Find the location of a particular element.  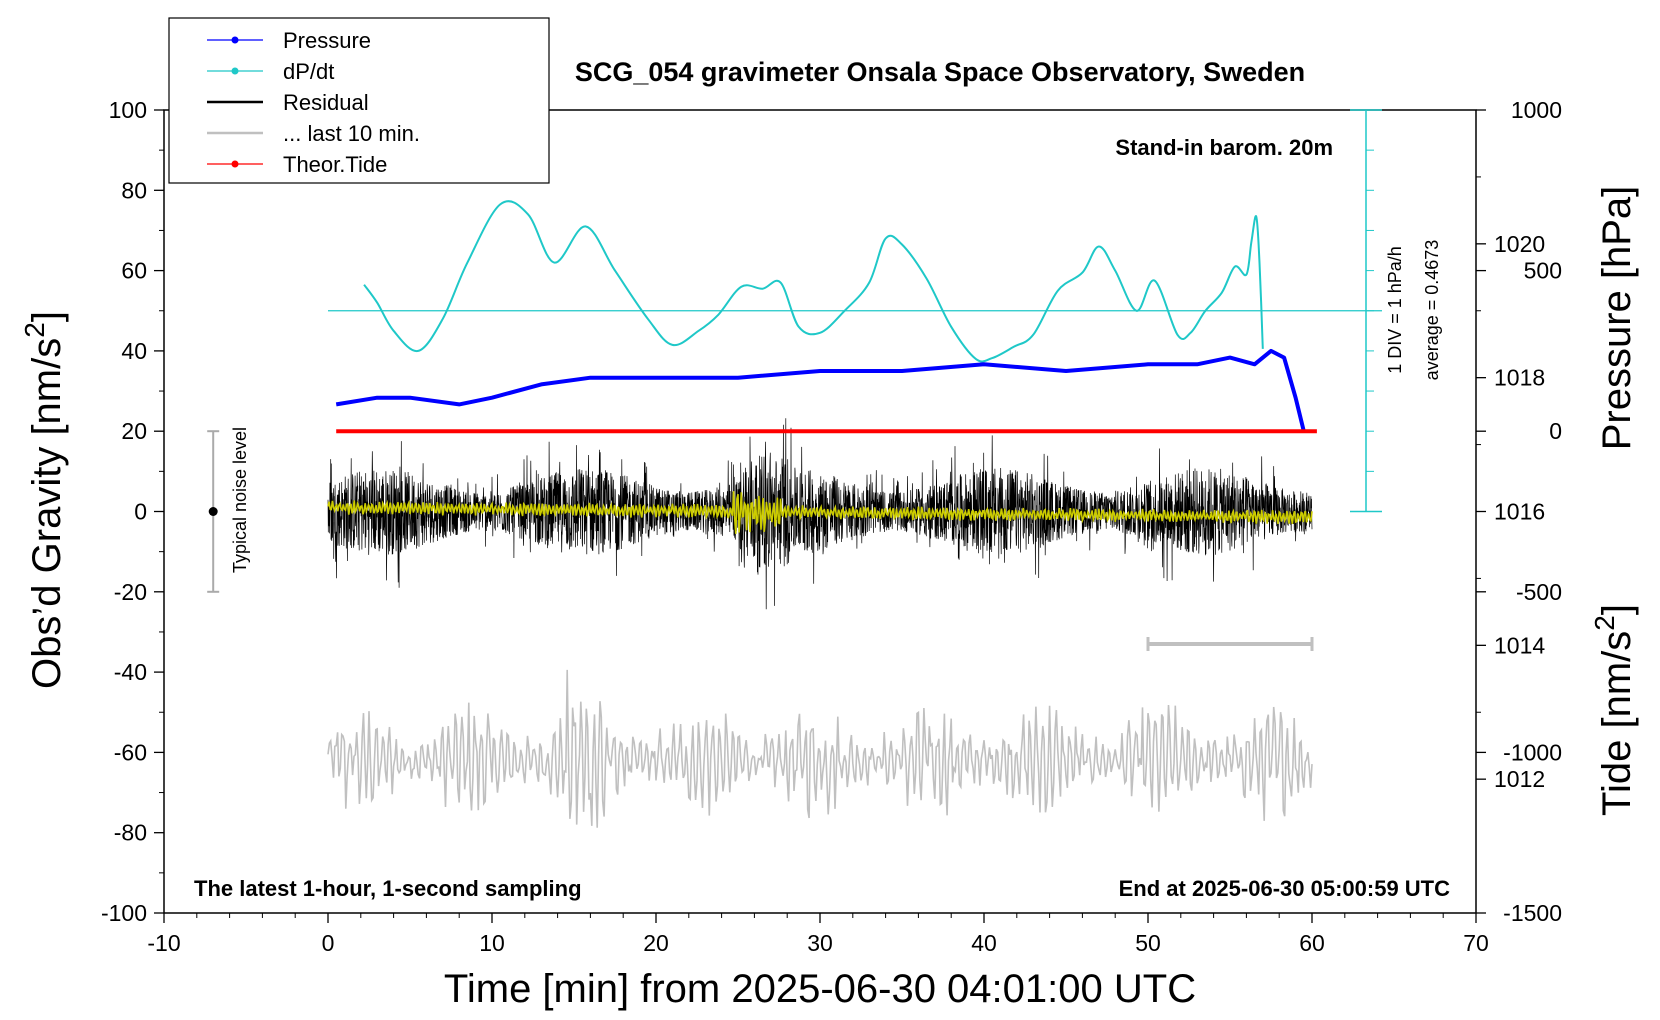

dpdt-average-label: average = 0.4673 is located at coordinates (1432, 310).